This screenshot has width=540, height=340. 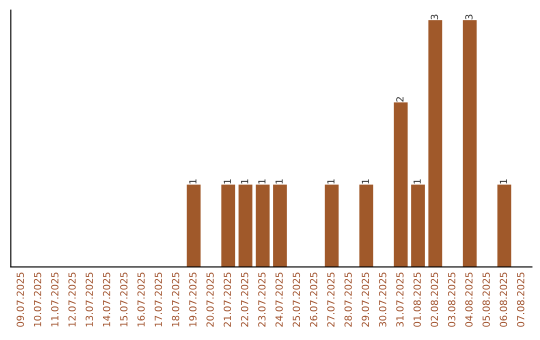 What do you see at coordinates (262, 299) in the screenshot?
I see `x-tick-label: 23.07.2025` at bounding box center [262, 299].